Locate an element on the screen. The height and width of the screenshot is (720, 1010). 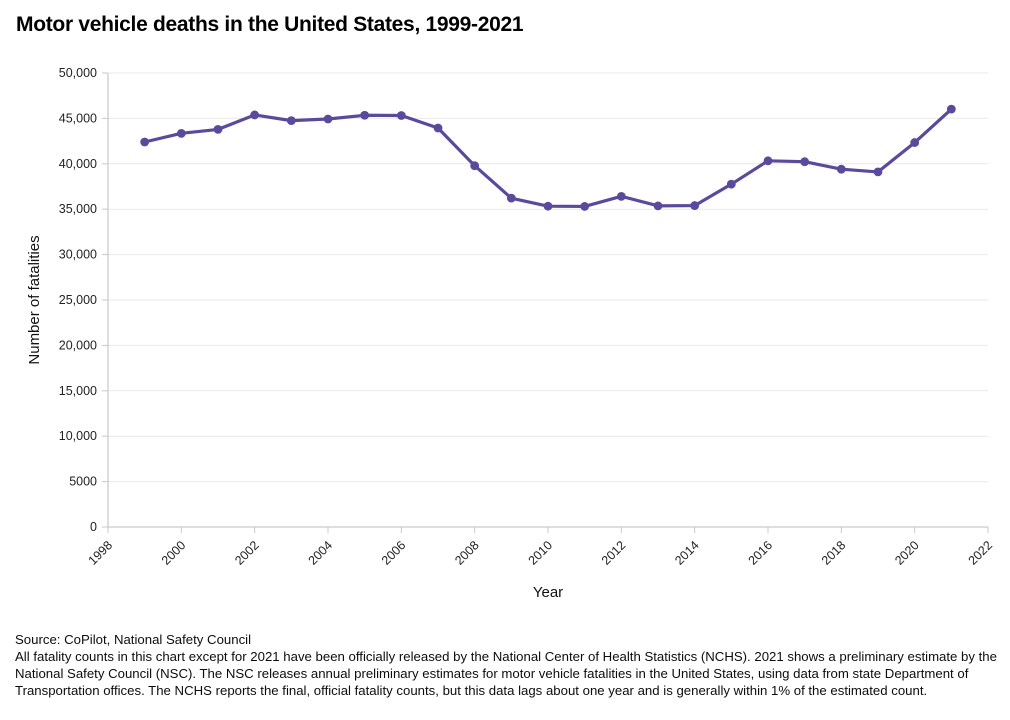
x-tick-label: 2010 is located at coordinates (541, 553).